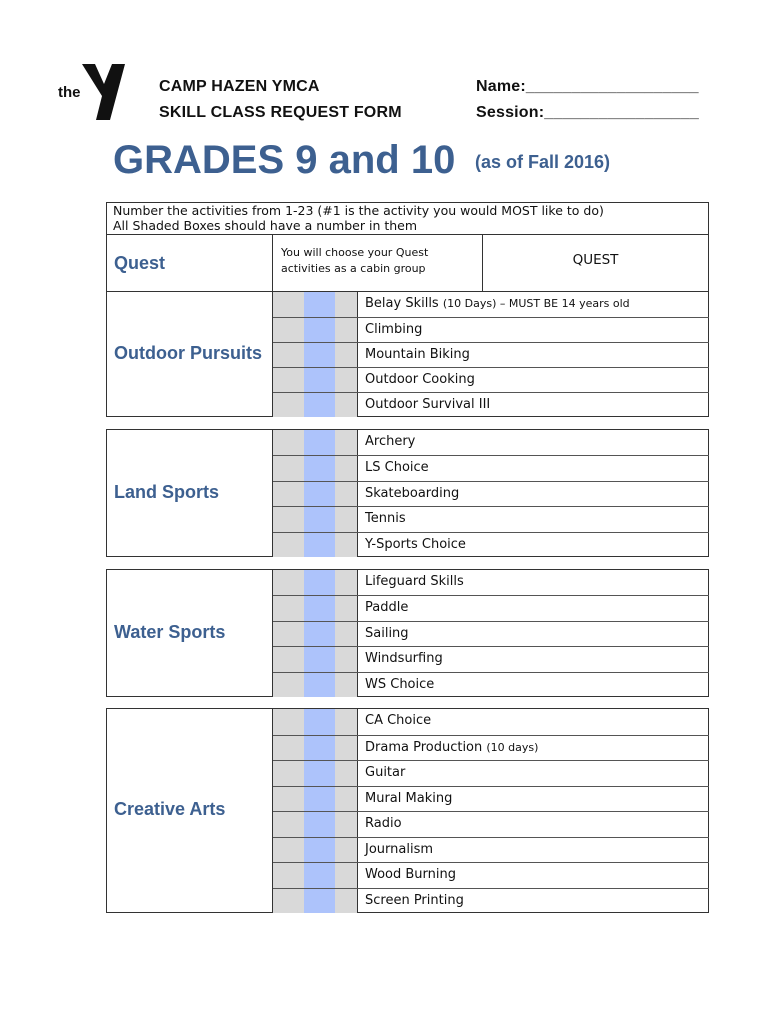  I want to click on activity-row: Y-Sports Choice, so click(491, 544).